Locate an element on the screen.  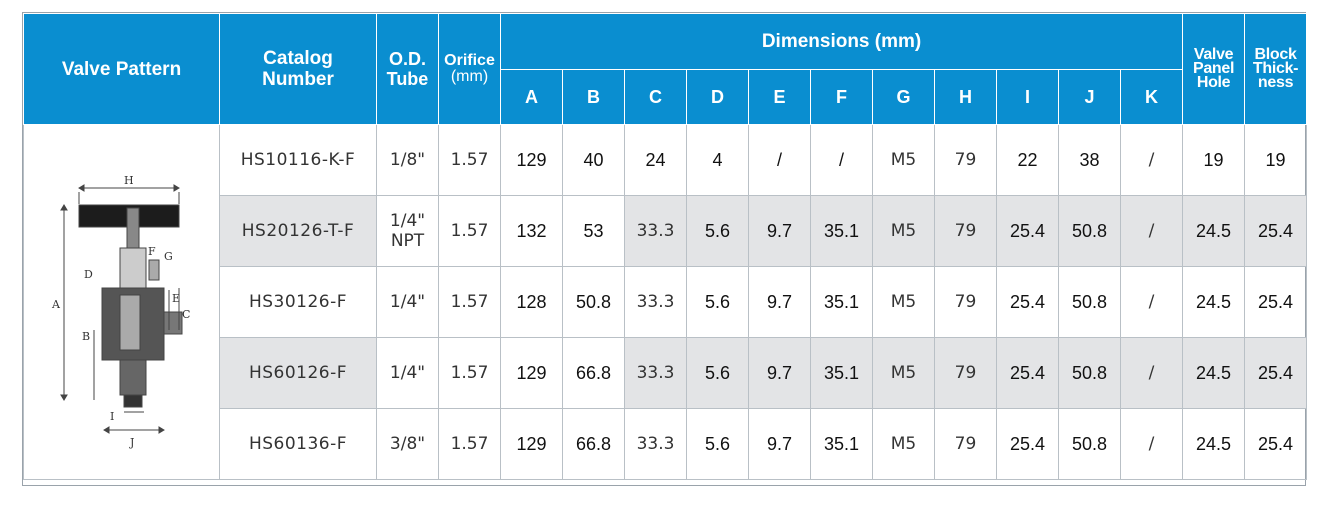
dim-i-cell: 25.4 is located at coordinates (1027, 231).